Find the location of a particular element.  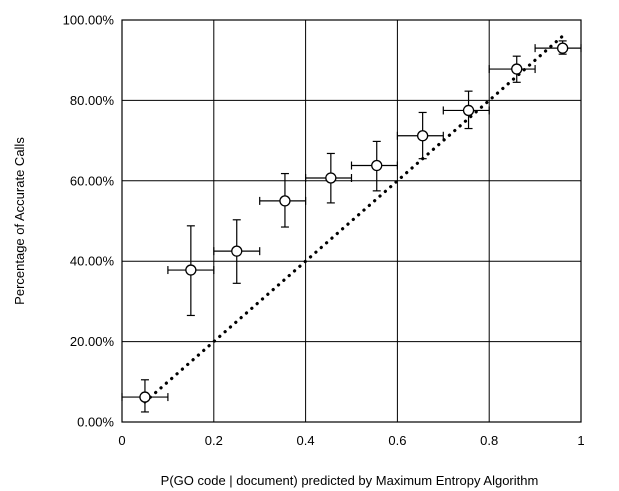

x-tick-label: 0.2 is located at coordinates (214, 440).